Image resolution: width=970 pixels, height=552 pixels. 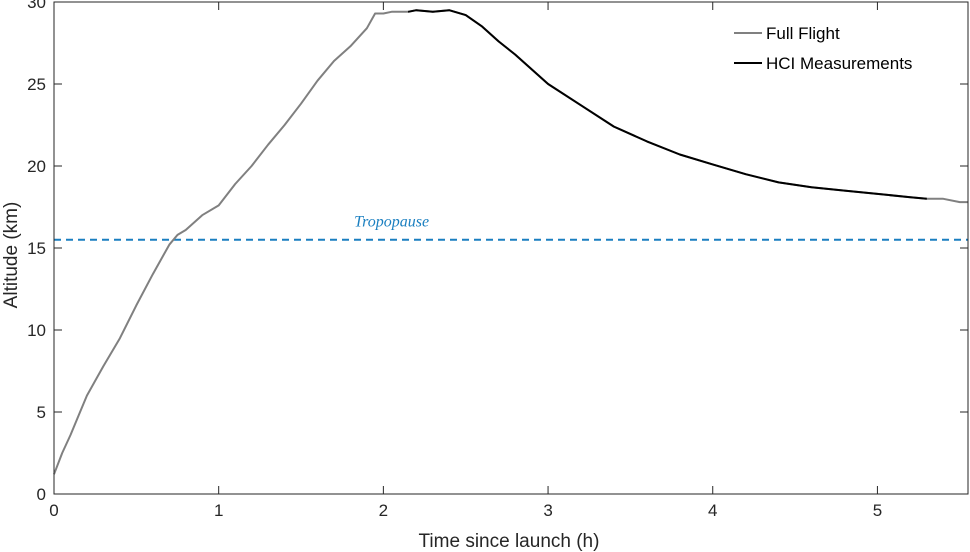 I want to click on y-axis-label: Altitude (km), so click(x=11, y=255).